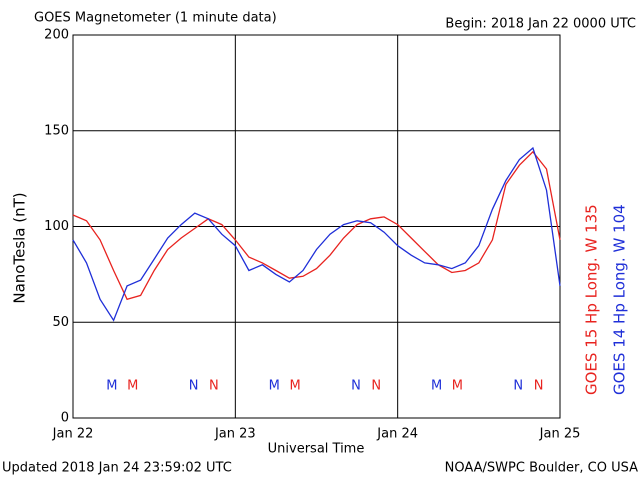 The width and height of the screenshot is (640, 480). I want to click on footer-left: Updated 2018 Jan 24 23:59:02 UTC, so click(117, 468).